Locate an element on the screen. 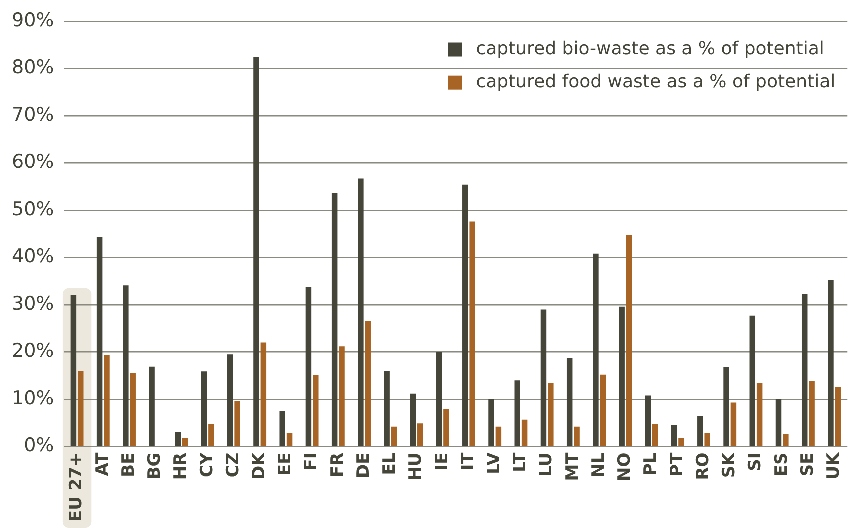 The image size is (861, 528). x-tick-label: BE is located at coordinates (128, 465).